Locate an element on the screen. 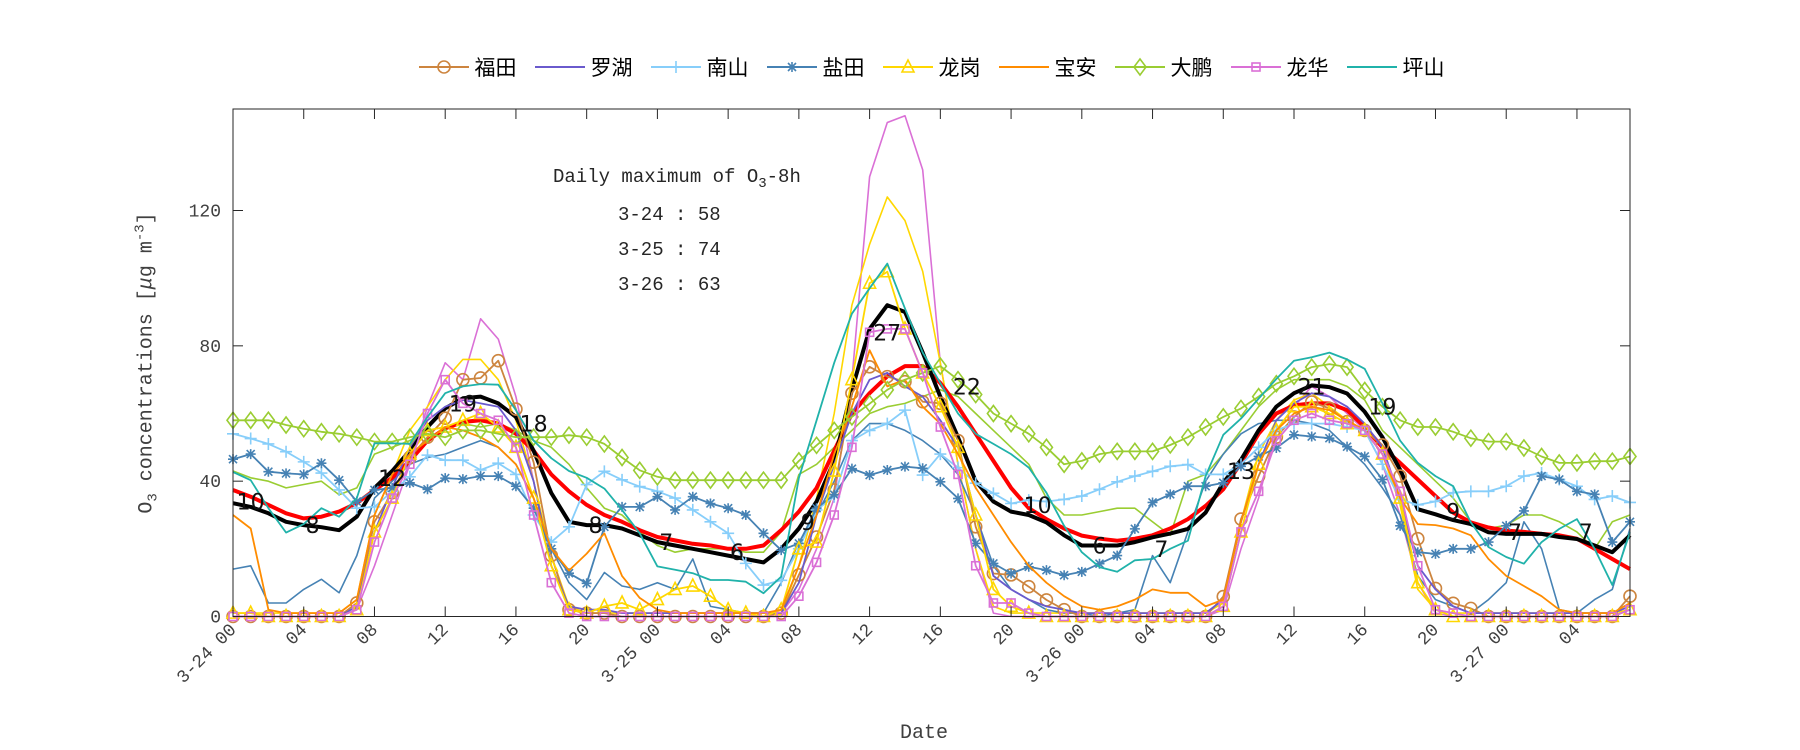  point-label: 10 is located at coordinates (251, 502).